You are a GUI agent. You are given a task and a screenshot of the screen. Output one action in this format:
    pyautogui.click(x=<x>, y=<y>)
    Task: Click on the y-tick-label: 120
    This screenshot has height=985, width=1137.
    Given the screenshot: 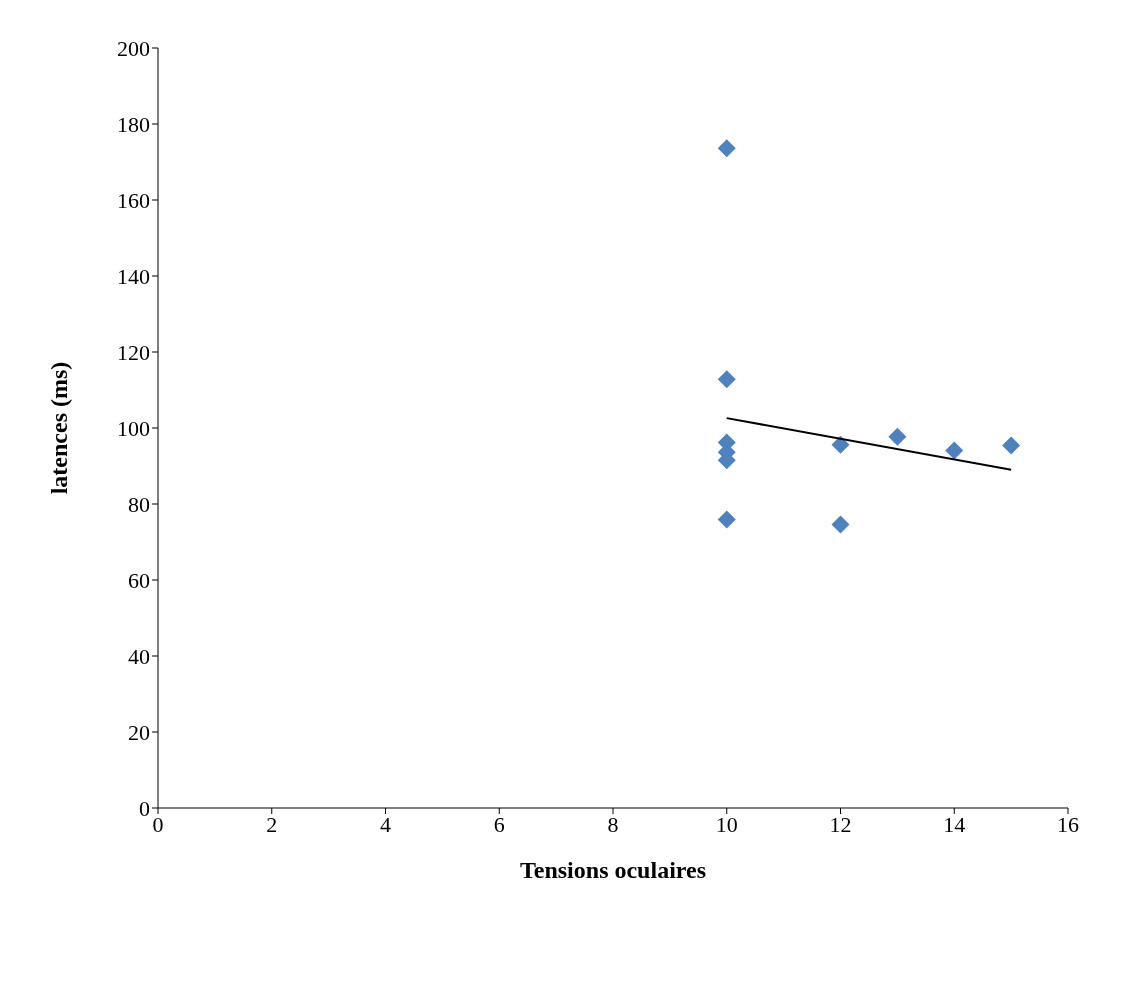 What is the action you would take?
    pyautogui.click(x=133, y=352)
    